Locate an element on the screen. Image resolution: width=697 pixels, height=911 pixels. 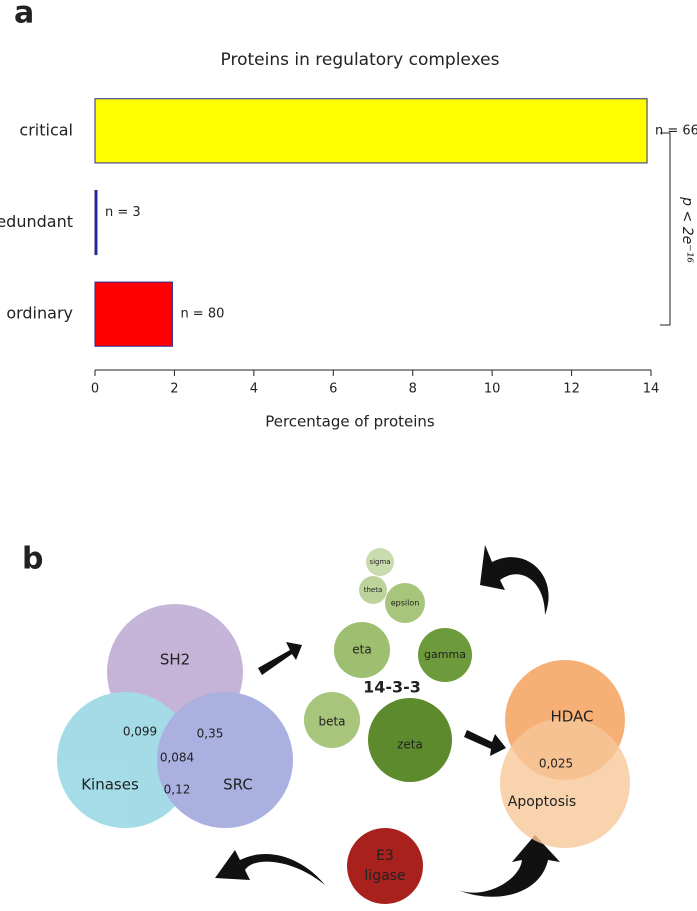
annotation: n = 3 is located at coordinates (123, 212).